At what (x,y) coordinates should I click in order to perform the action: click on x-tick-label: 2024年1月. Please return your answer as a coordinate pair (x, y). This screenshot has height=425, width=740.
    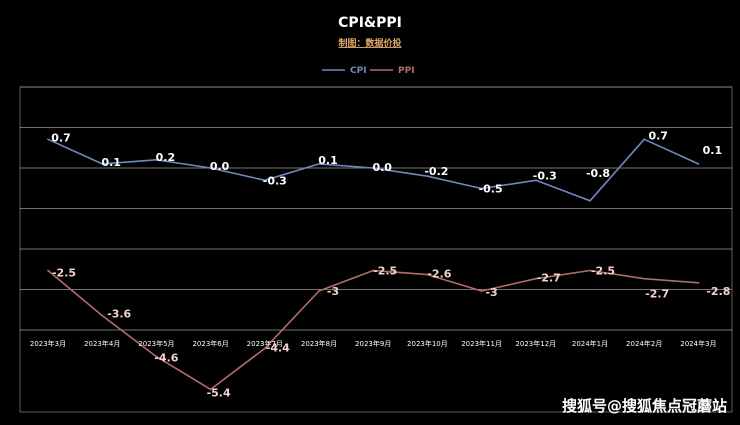
    Looking at the image, I should click on (590, 343).